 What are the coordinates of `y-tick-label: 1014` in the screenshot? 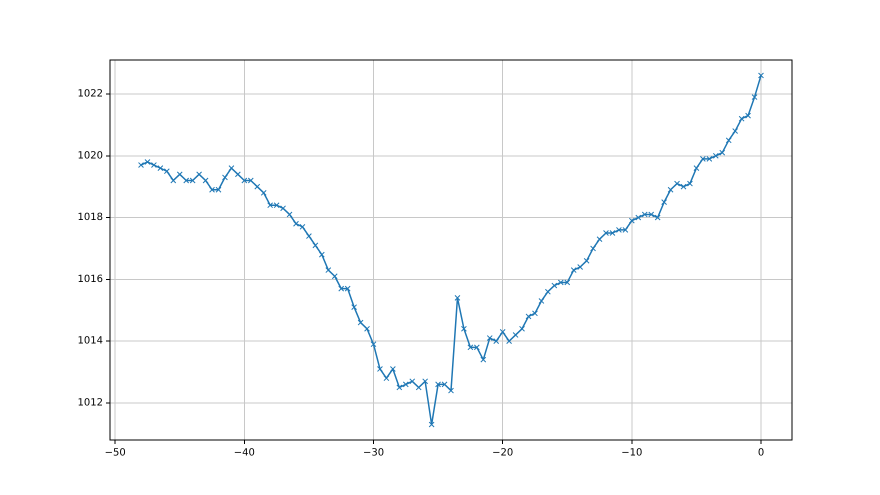 It's located at (90, 341).